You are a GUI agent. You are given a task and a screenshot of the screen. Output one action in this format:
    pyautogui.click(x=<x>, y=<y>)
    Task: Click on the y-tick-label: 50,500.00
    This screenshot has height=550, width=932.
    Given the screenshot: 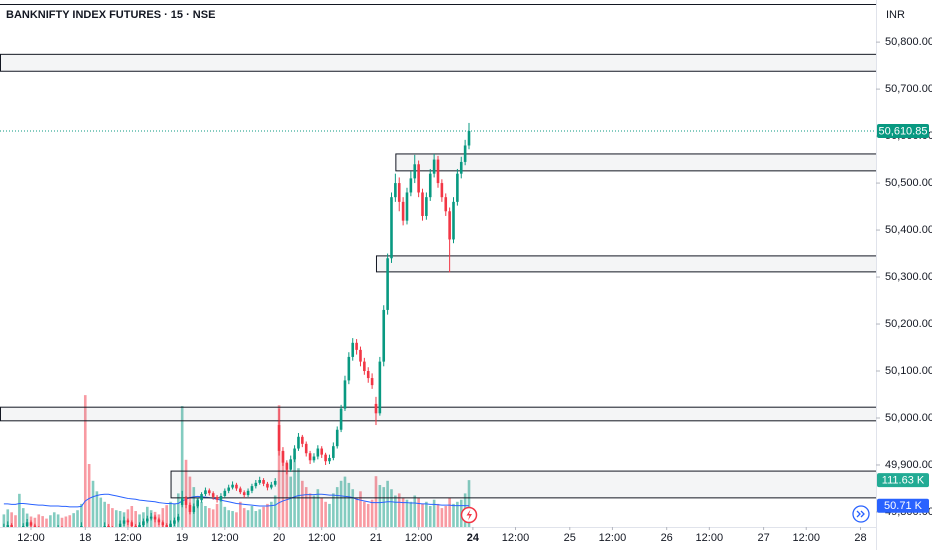 What is the action you would take?
    pyautogui.click(x=908, y=183)
    